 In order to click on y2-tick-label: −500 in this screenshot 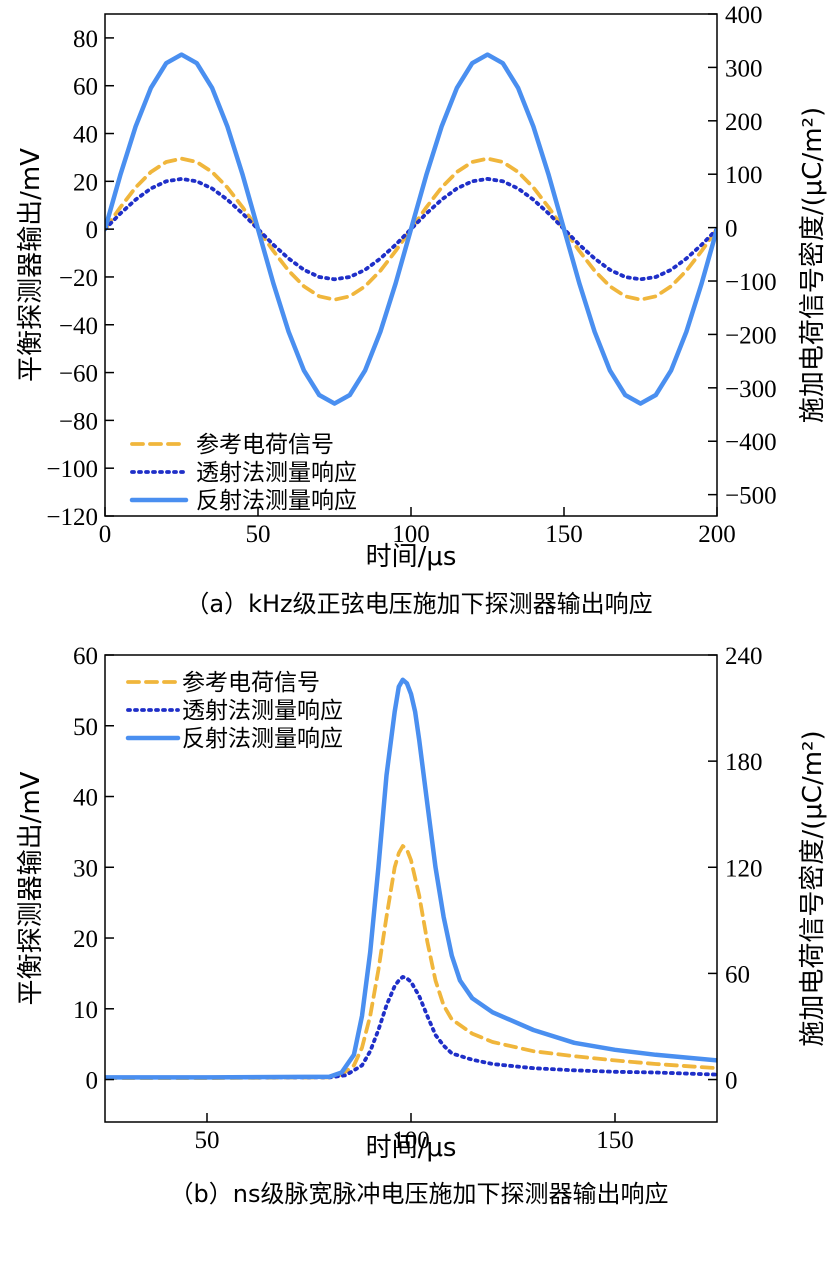, I will do `click(751, 496)`.